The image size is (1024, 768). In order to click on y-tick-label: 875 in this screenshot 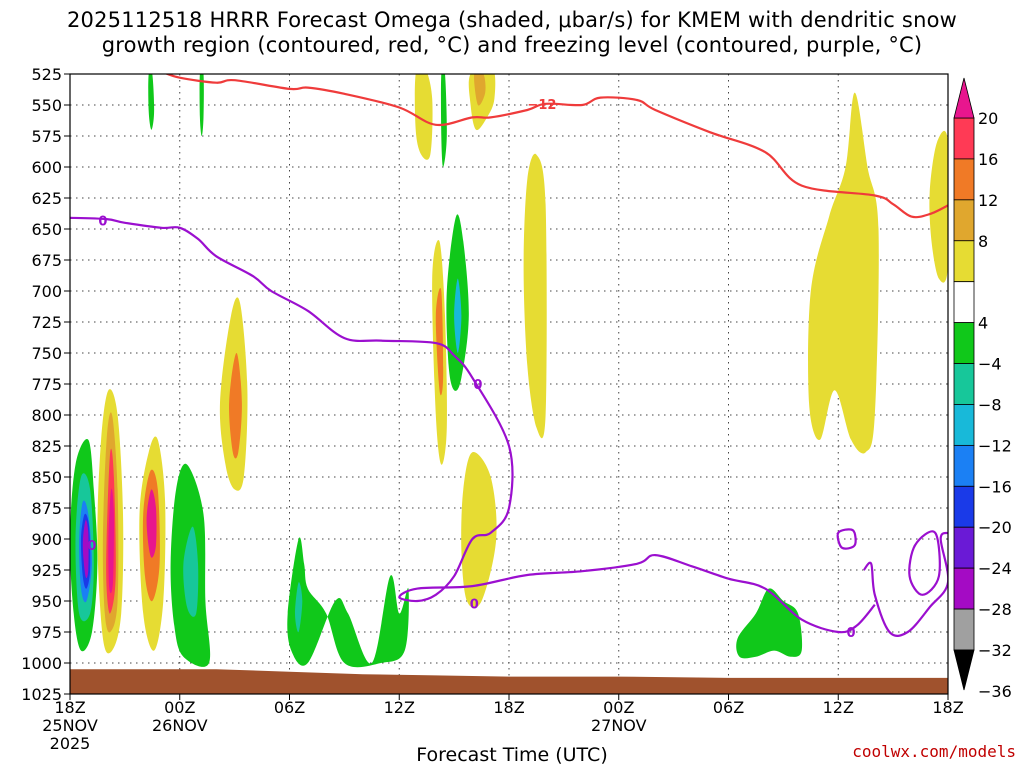, I will do `click(46, 508)`.